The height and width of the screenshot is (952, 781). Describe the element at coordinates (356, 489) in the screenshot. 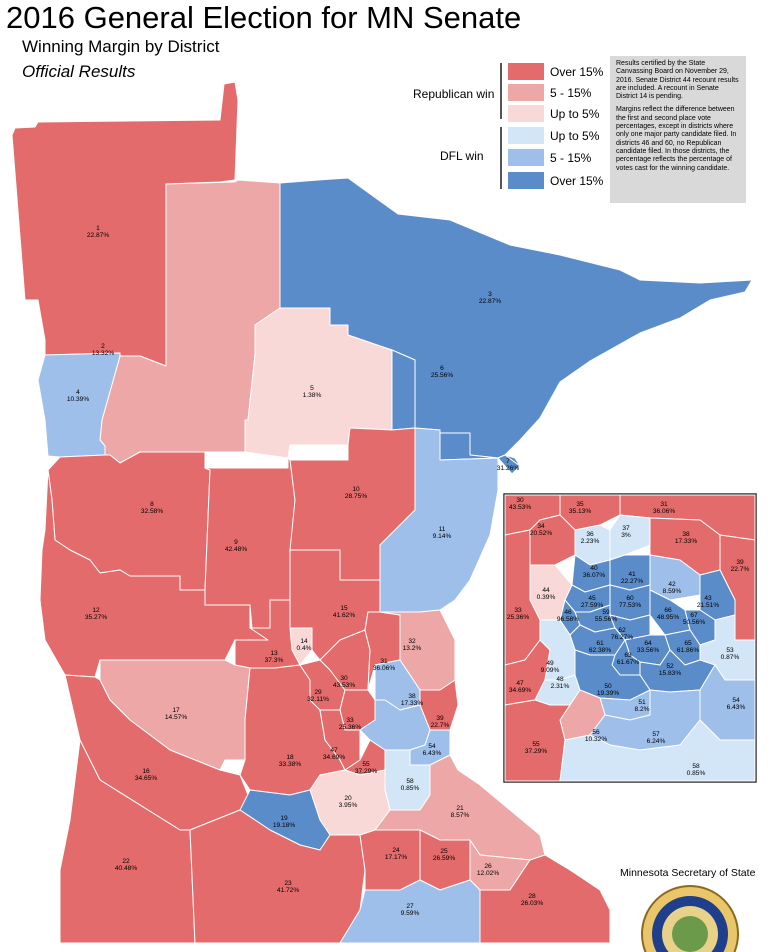

I see `district-label-10: 10` at that location.